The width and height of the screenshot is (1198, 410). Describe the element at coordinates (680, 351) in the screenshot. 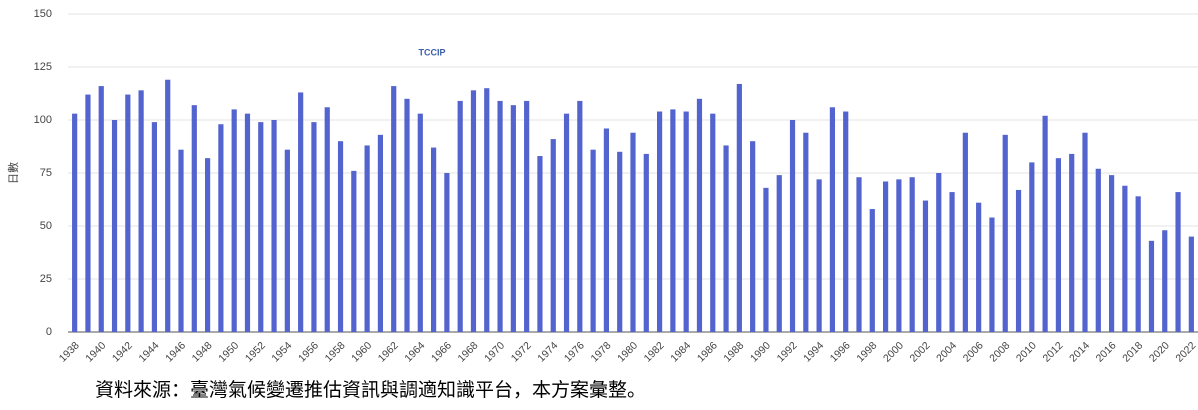

I see `x-tick-label: 1984` at that location.